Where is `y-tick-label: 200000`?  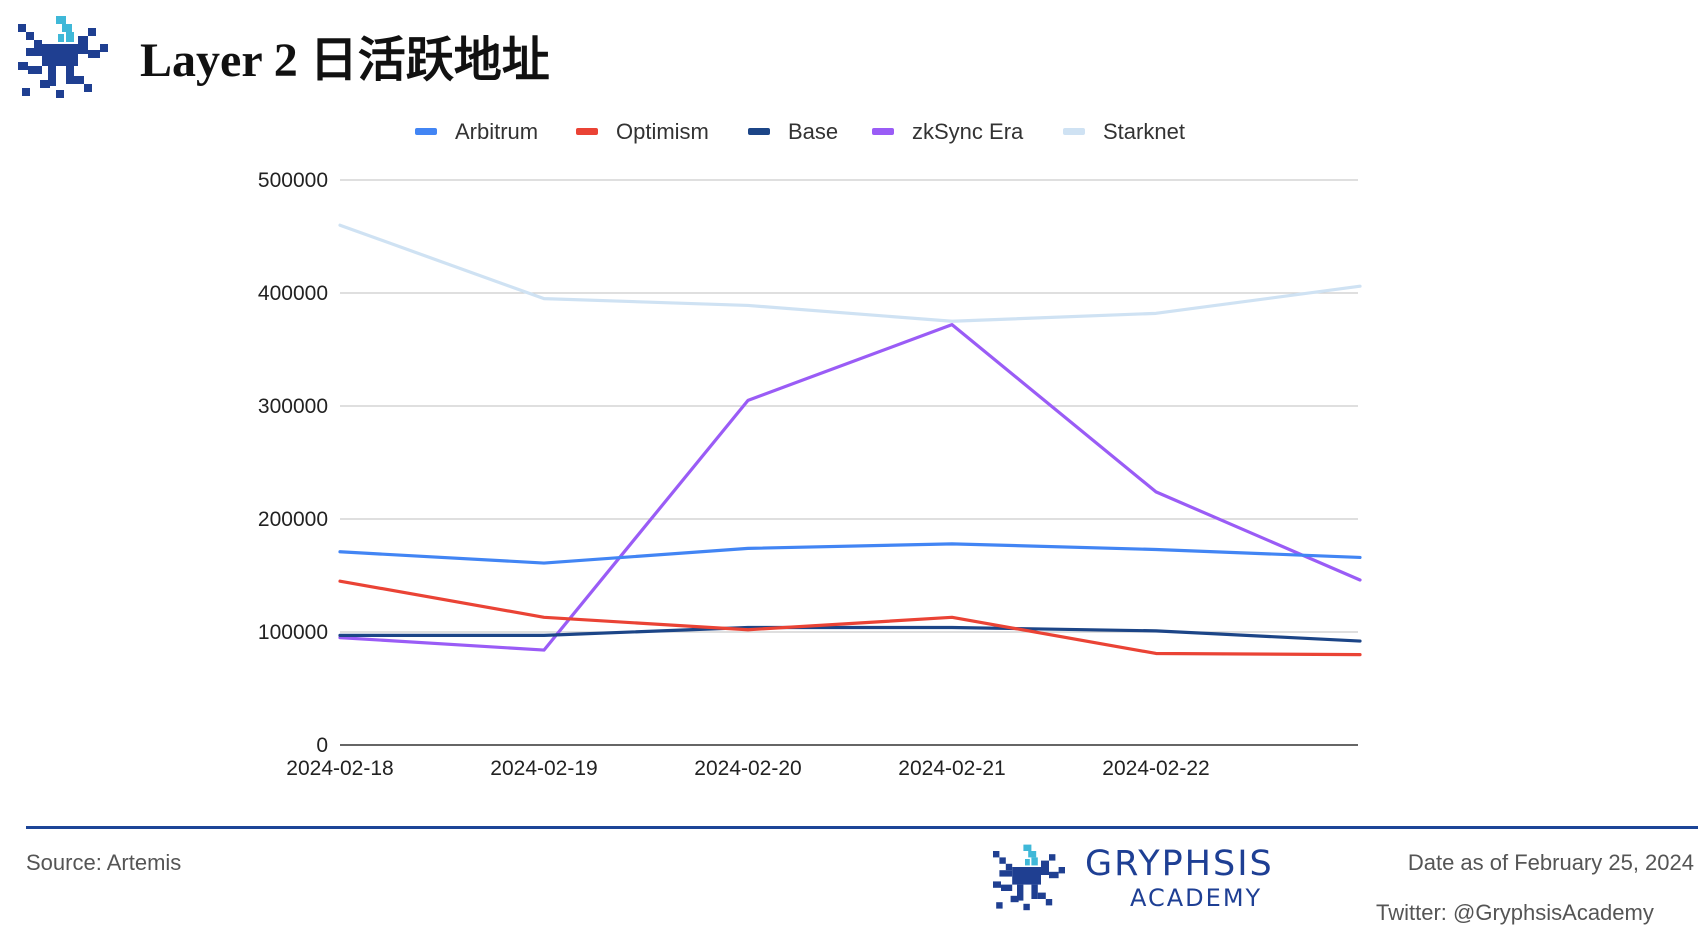
y-tick-label: 200000 is located at coordinates (293, 519).